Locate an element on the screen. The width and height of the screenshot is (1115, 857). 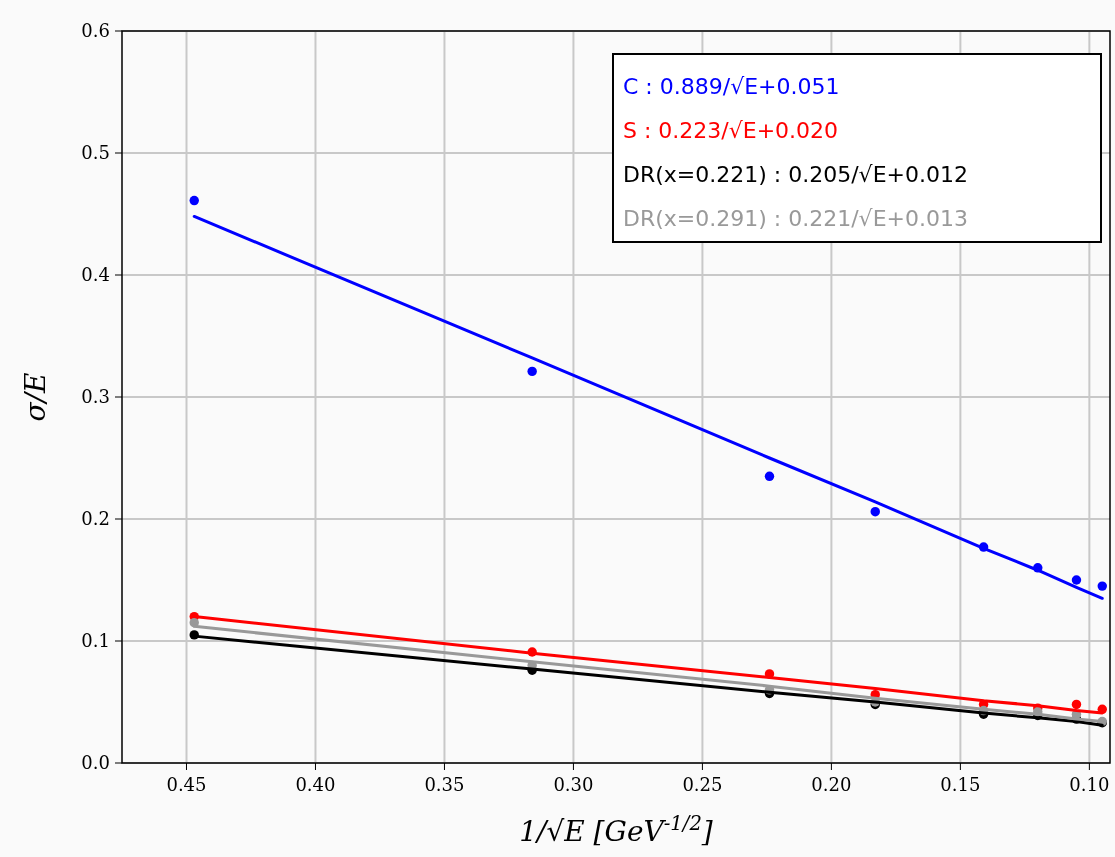
y-tick-label: 0.2 is located at coordinates (95, 518).